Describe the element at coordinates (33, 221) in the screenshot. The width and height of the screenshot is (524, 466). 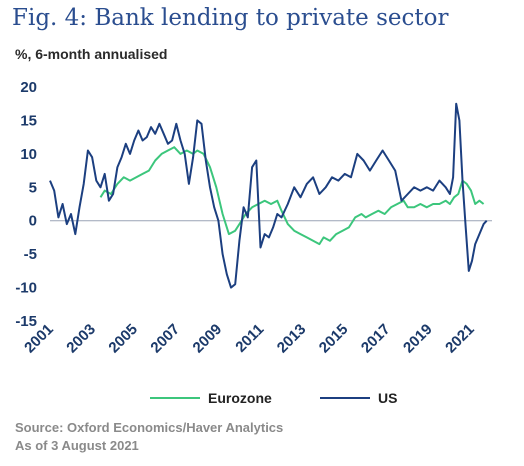
I see `y-tick-label: 0` at that location.